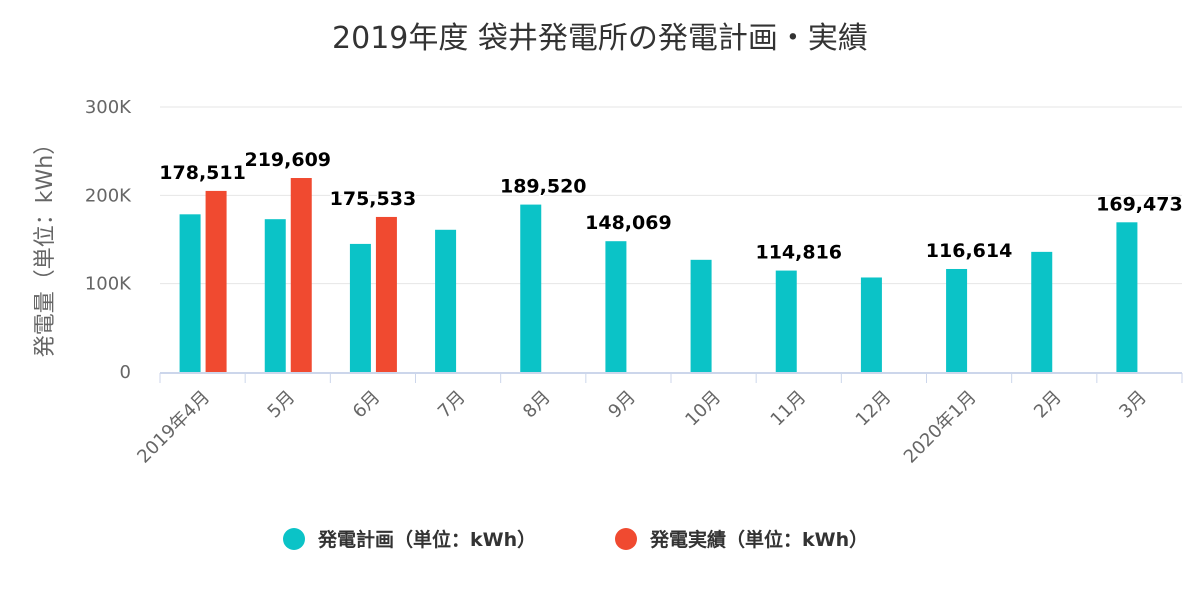 The width and height of the screenshot is (1200, 600). I want to click on data-label: 175,533, so click(373, 199).